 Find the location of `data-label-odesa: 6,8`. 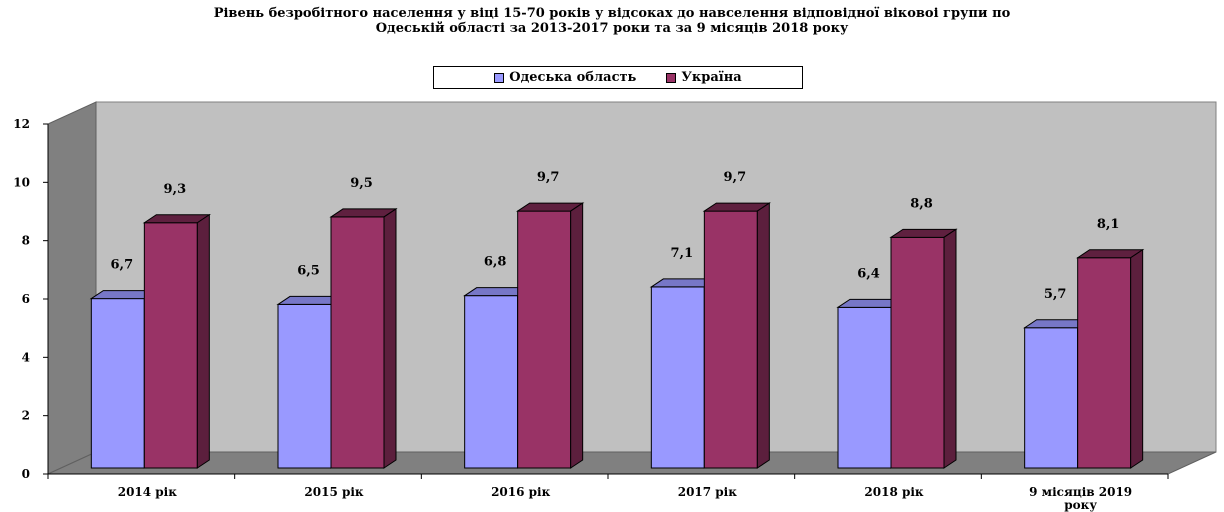

data-label-odesa: 6,8 is located at coordinates (495, 262).